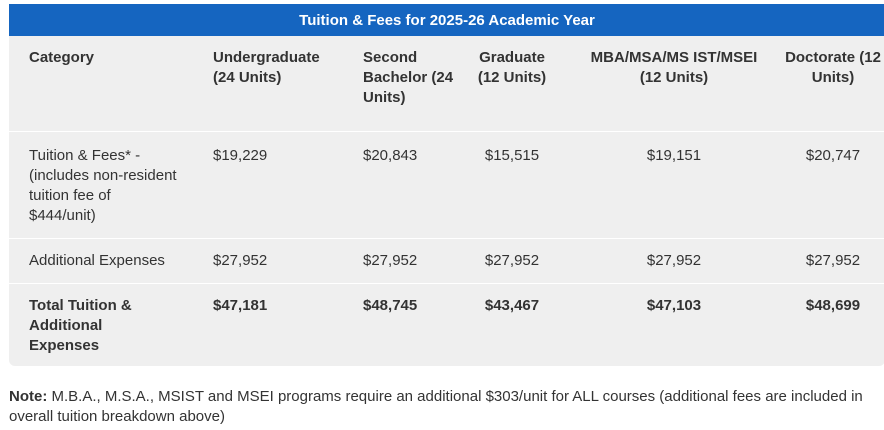  What do you see at coordinates (446, 20) in the screenshot?
I see `table-caption: Tuition & Fees for 2025-26 Academic Year` at bounding box center [446, 20].